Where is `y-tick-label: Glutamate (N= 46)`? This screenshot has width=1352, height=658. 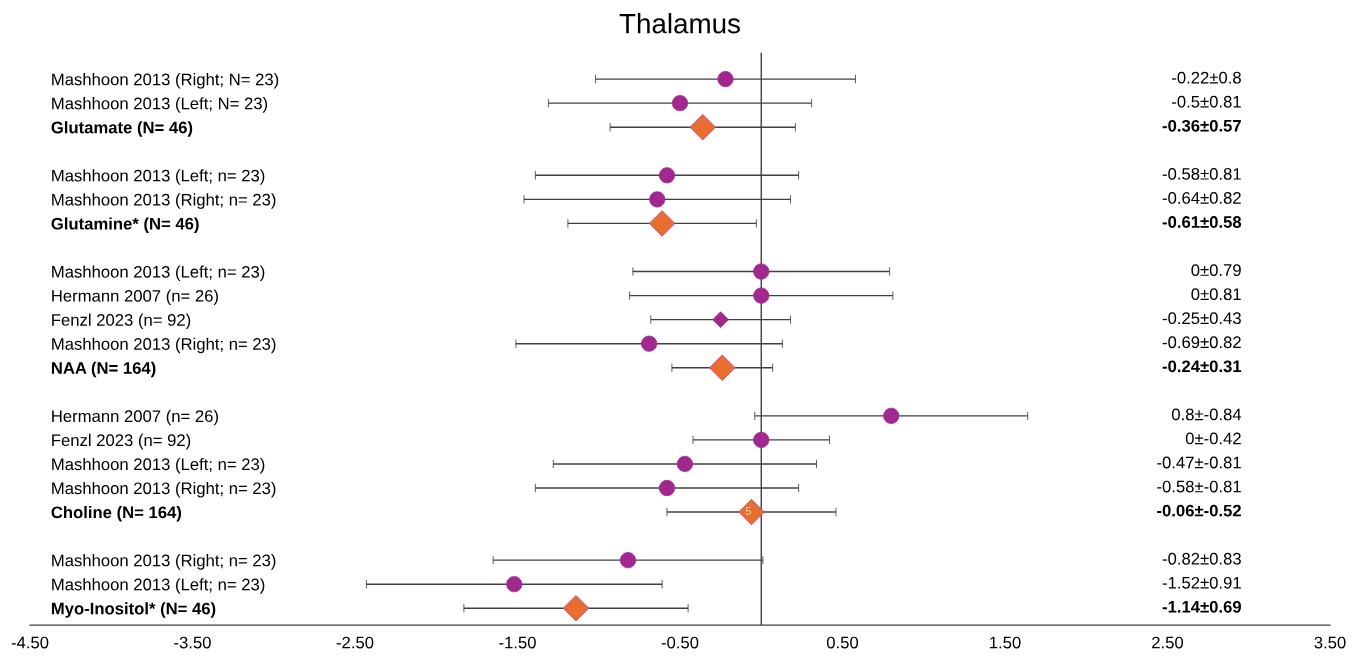 y-tick-label: Glutamate (N= 46) is located at coordinates (122, 129).